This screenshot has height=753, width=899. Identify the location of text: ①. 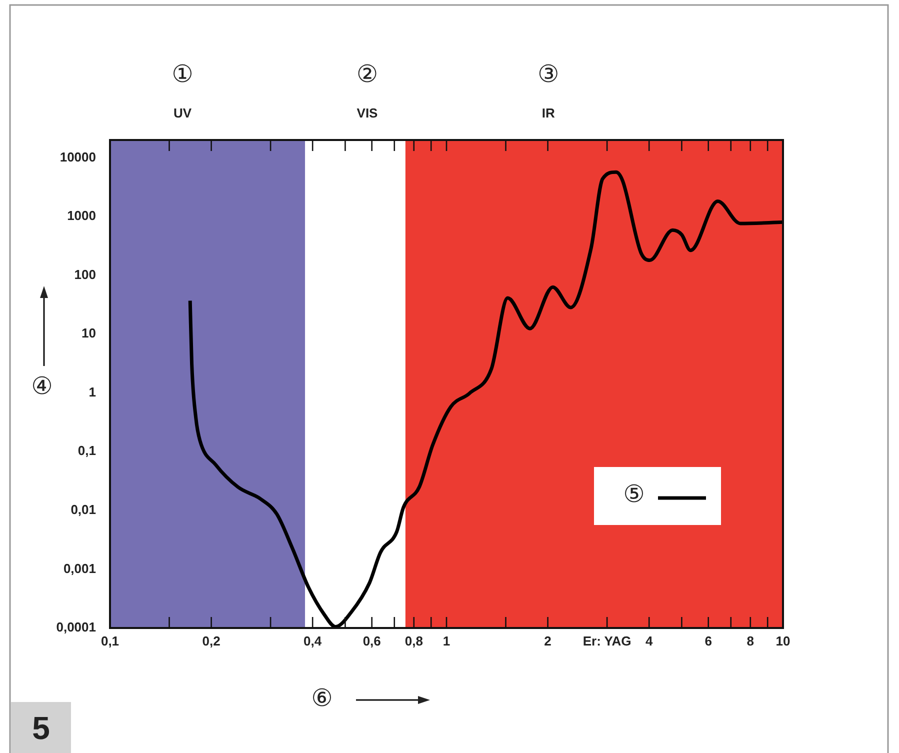
(183, 74).